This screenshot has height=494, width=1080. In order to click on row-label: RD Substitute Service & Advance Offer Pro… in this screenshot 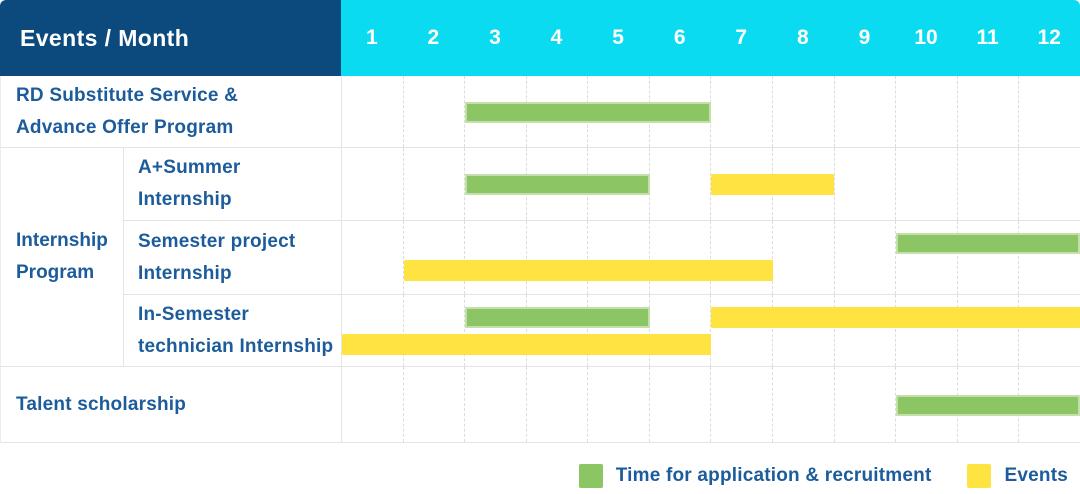, I will do `click(171, 111)`.